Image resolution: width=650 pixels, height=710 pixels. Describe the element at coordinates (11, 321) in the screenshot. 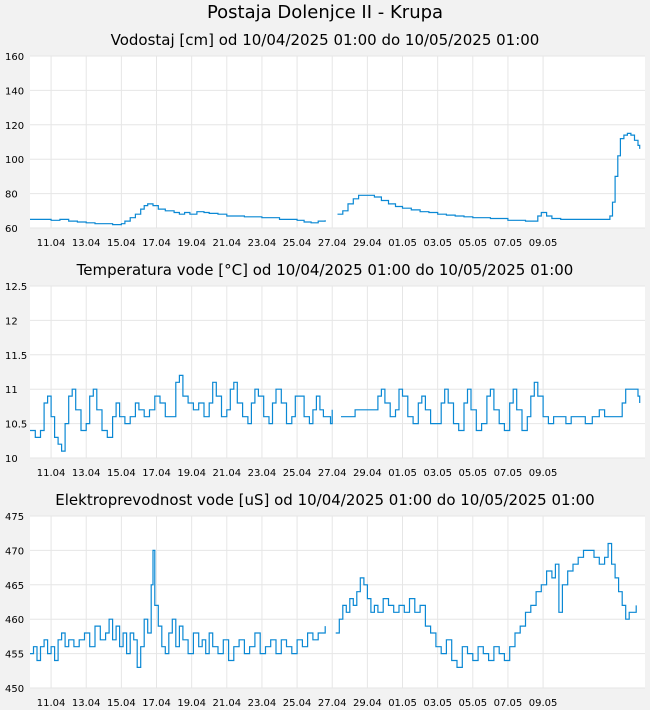

I see `y-tick-label: 12` at that location.